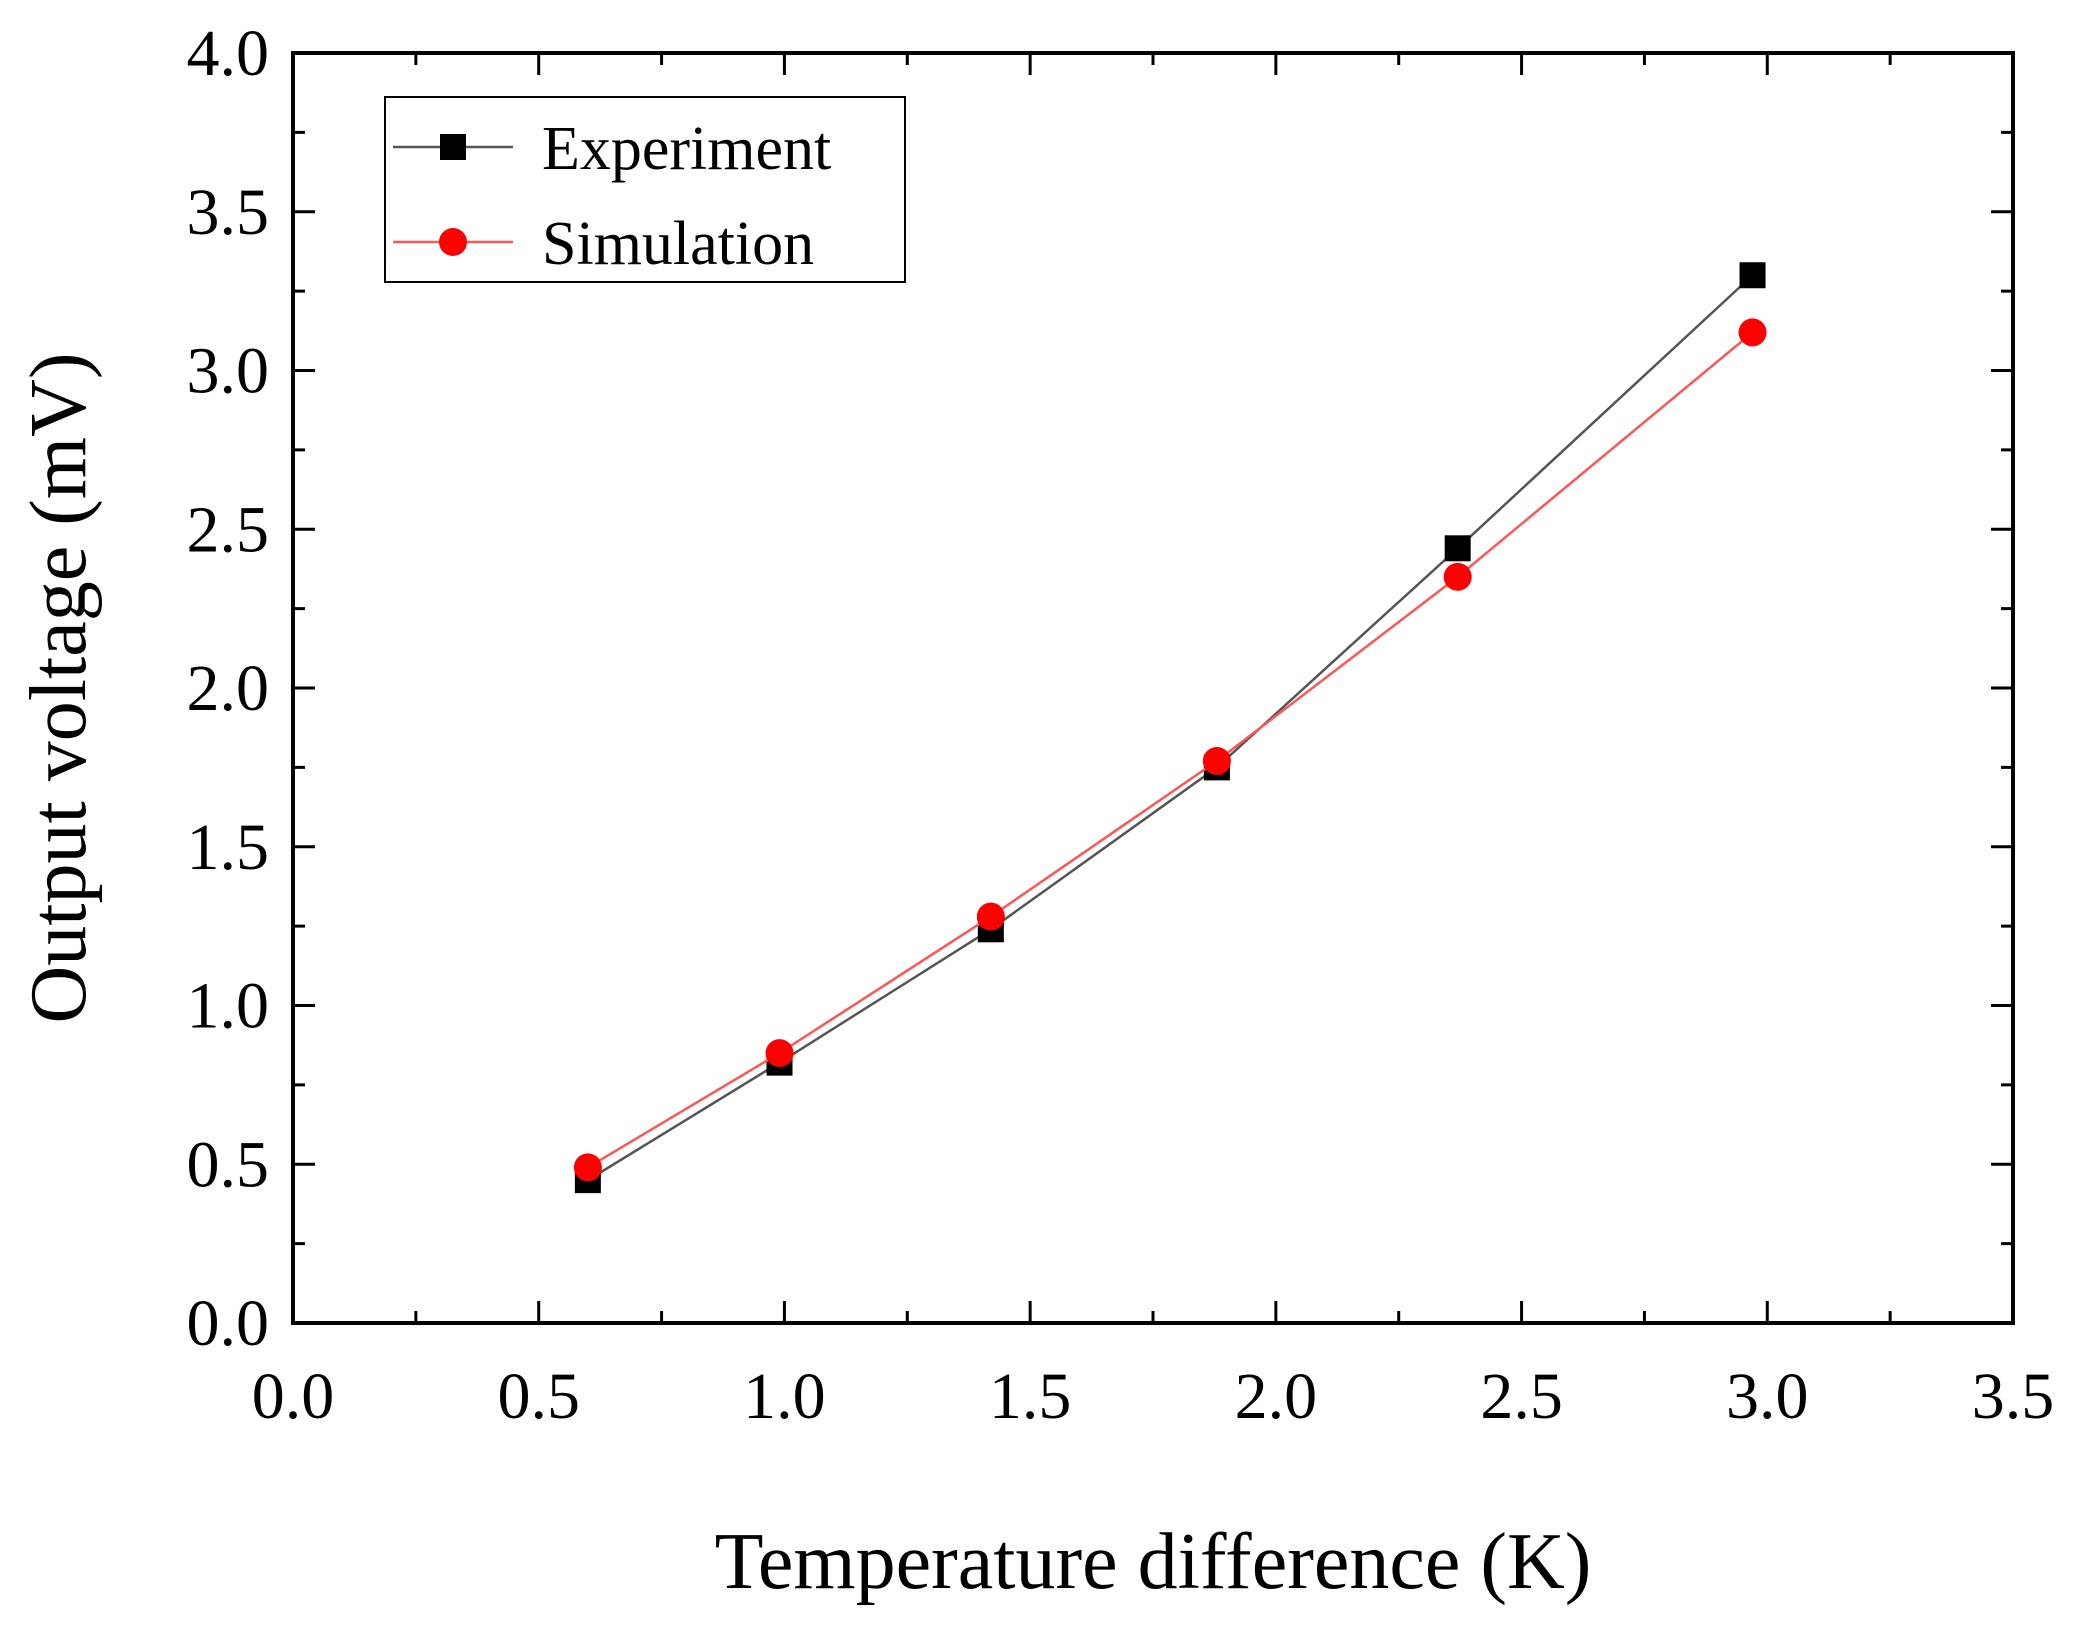 The width and height of the screenshot is (2073, 1628). Describe the element at coordinates (1521, 1396) in the screenshot. I see `x-tick-label: 2.5` at that location.